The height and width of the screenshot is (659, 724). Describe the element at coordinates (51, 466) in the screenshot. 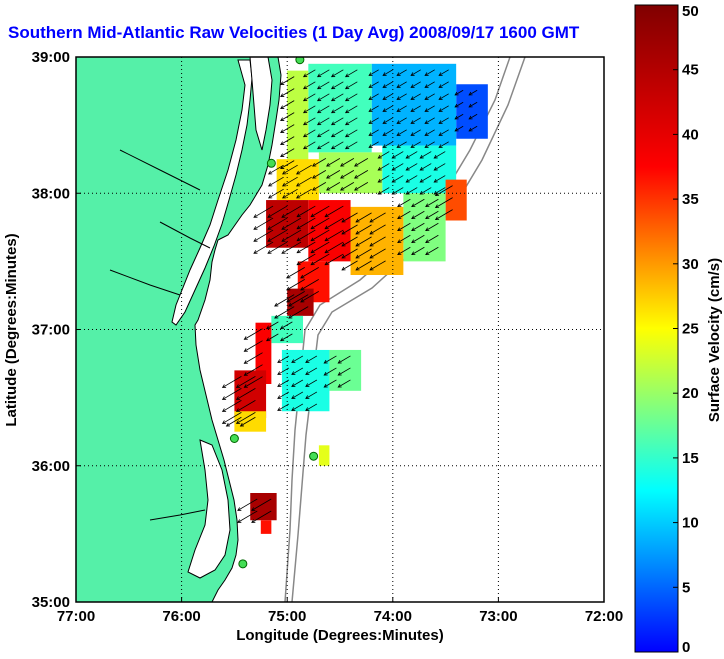

I see `y-tick-label: 36:00` at that location.